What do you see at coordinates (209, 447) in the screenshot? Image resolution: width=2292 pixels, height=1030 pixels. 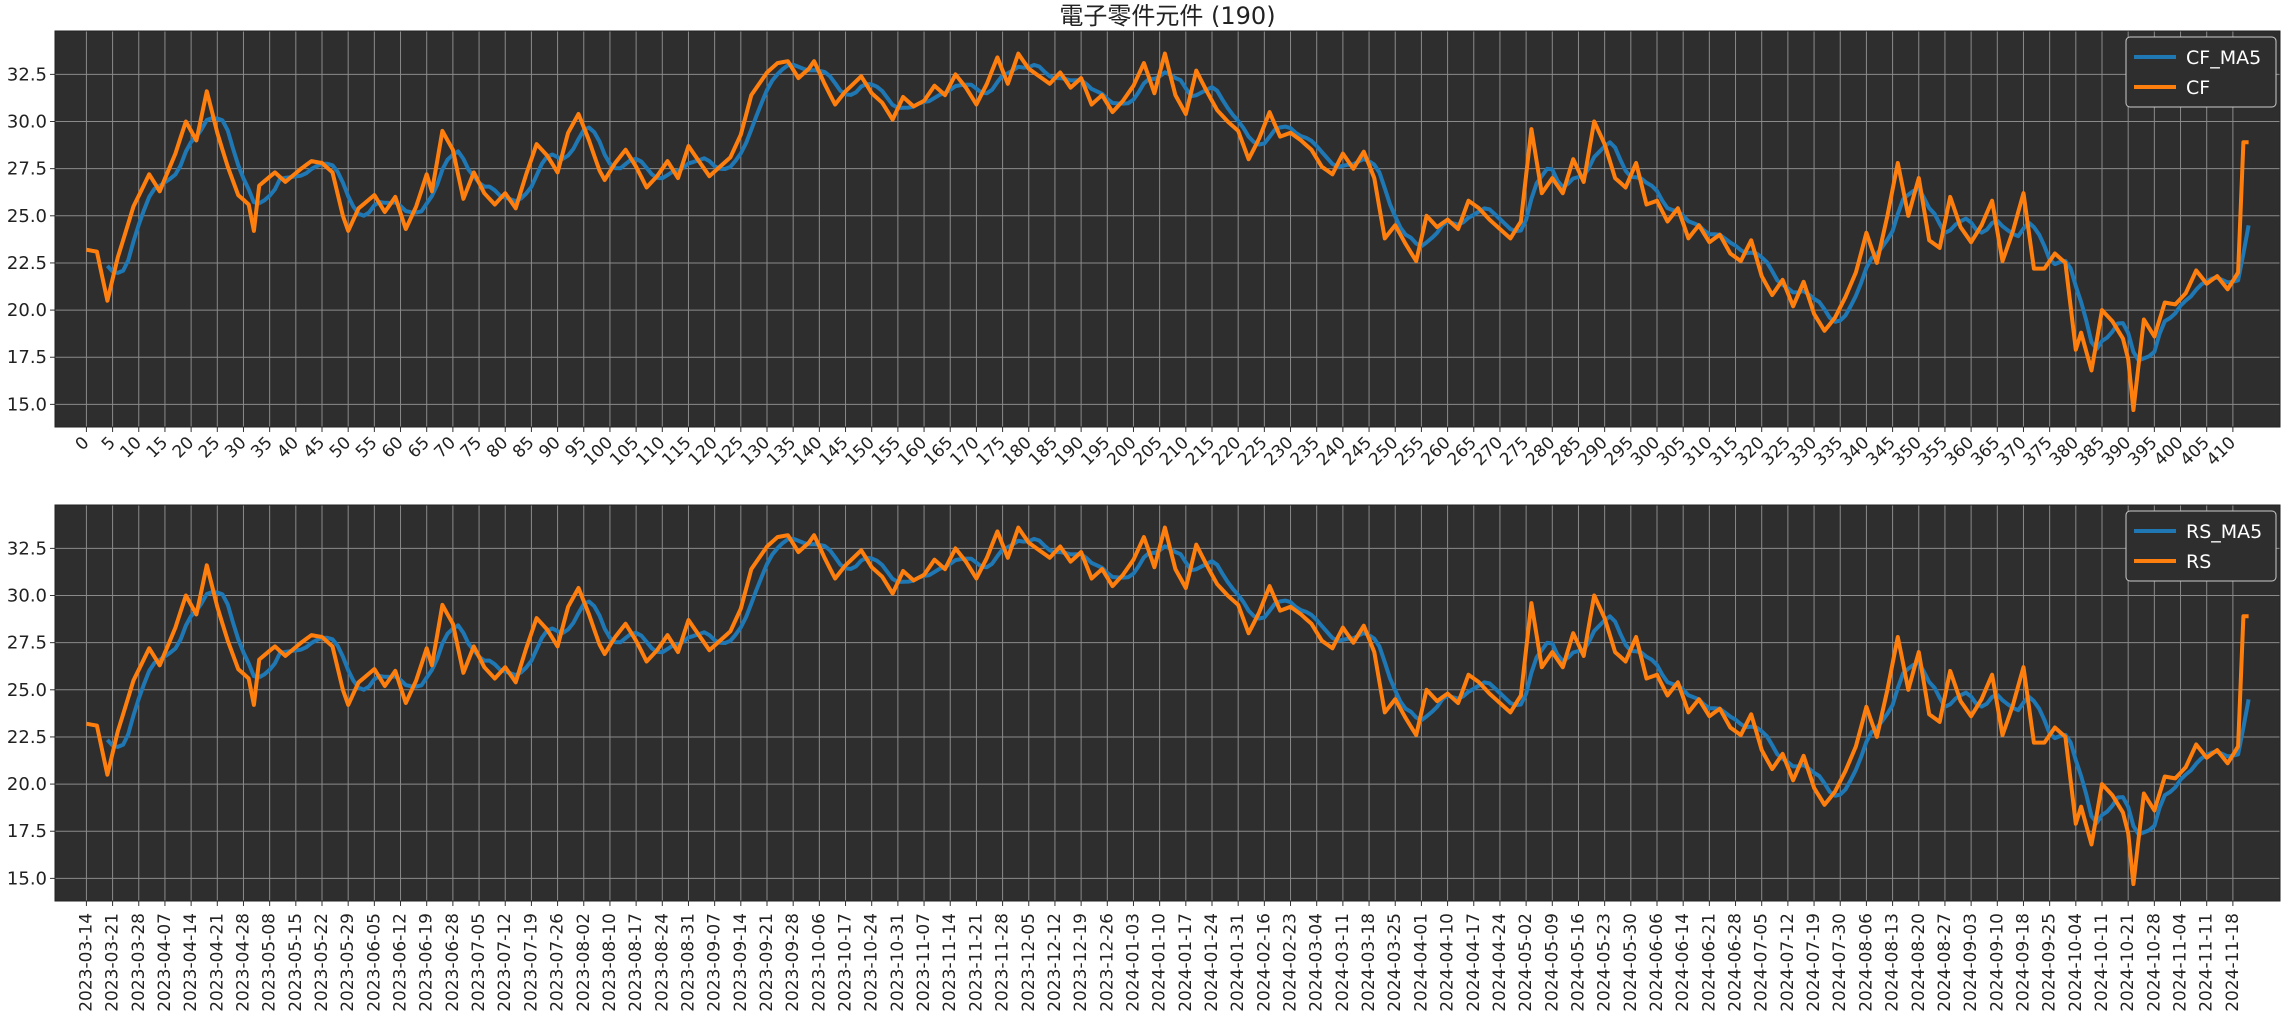 I see `x-tick-label: 25` at bounding box center [209, 447].